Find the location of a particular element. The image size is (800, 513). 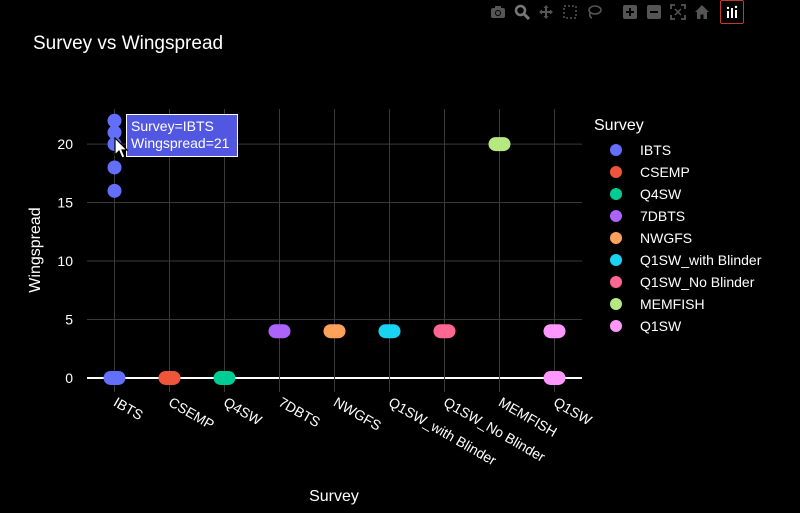

legend-label: Q1SW is located at coordinates (661, 326).